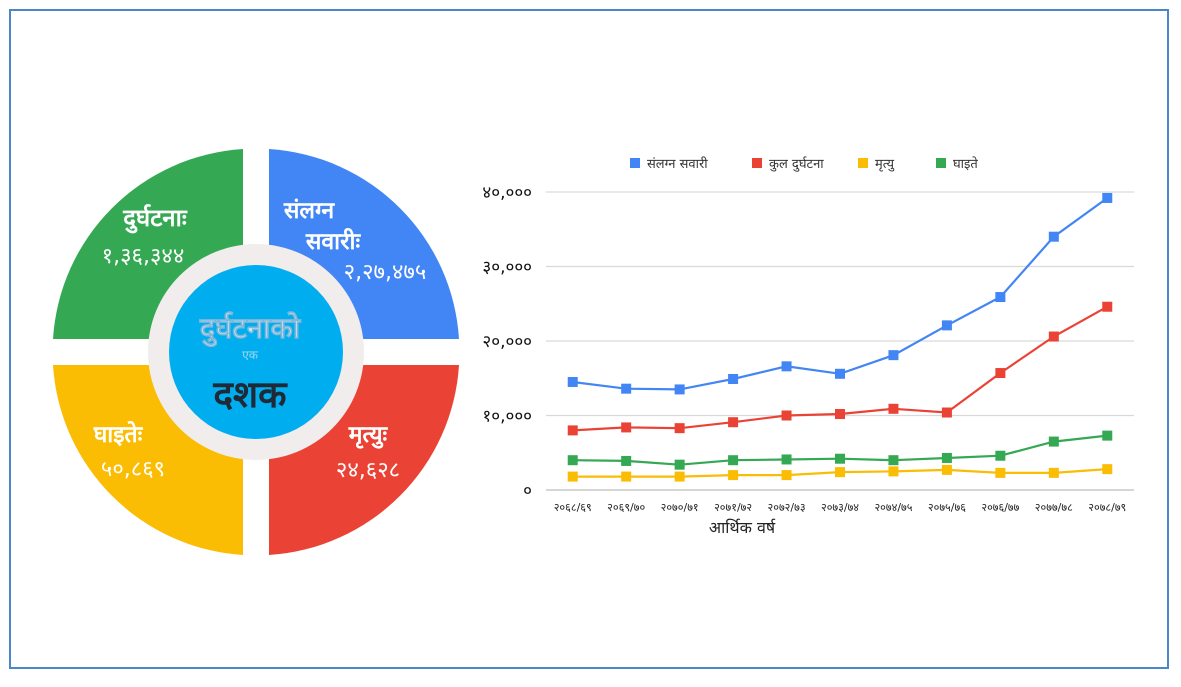 This screenshot has width=1181, height=687. Describe the element at coordinates (527, 491) in the screenshot. I see `y-tick-label: ०` at that location.